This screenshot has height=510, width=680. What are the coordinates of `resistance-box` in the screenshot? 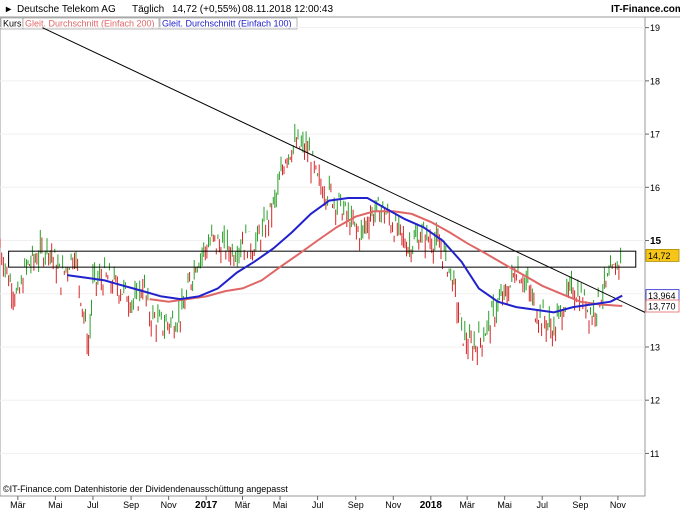 It's located at (322, 259).